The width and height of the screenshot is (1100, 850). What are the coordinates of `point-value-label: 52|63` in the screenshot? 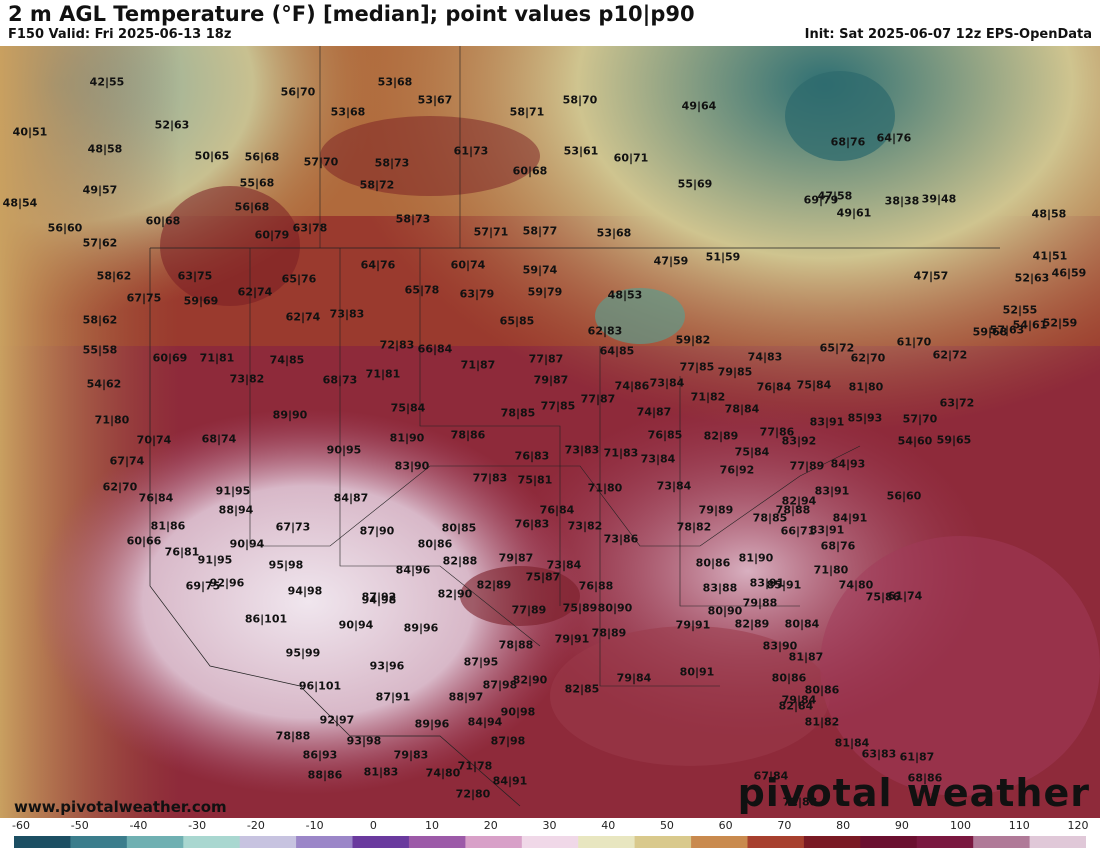 It's located at (1032, 278).